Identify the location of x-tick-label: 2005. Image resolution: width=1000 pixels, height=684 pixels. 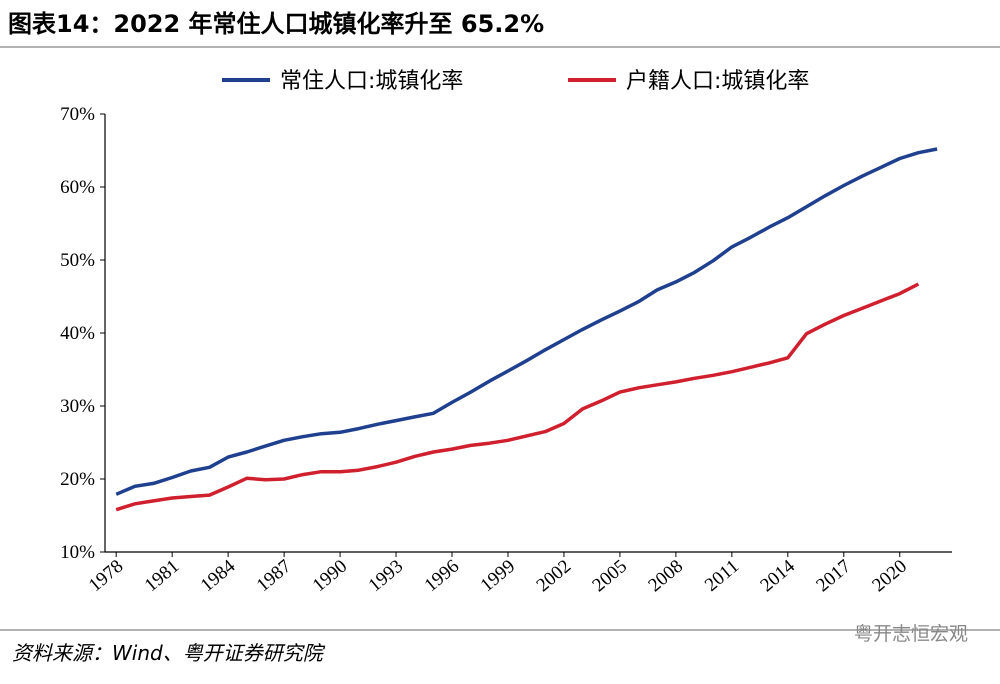
(610, 576).